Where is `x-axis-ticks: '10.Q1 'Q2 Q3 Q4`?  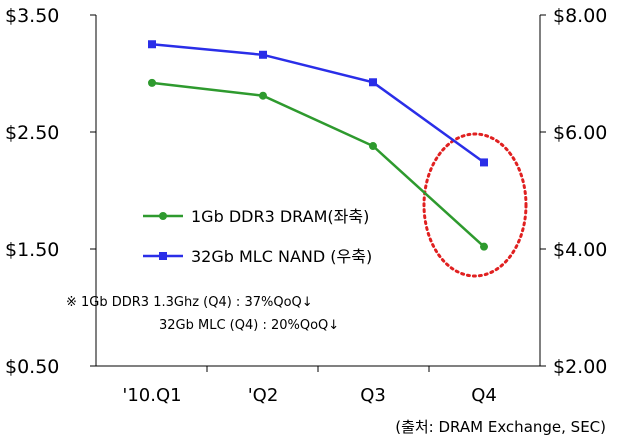 x-axis-ticks: '10.Q1 'Q2 Q3 Q4 is located at coordinates (309, 386).